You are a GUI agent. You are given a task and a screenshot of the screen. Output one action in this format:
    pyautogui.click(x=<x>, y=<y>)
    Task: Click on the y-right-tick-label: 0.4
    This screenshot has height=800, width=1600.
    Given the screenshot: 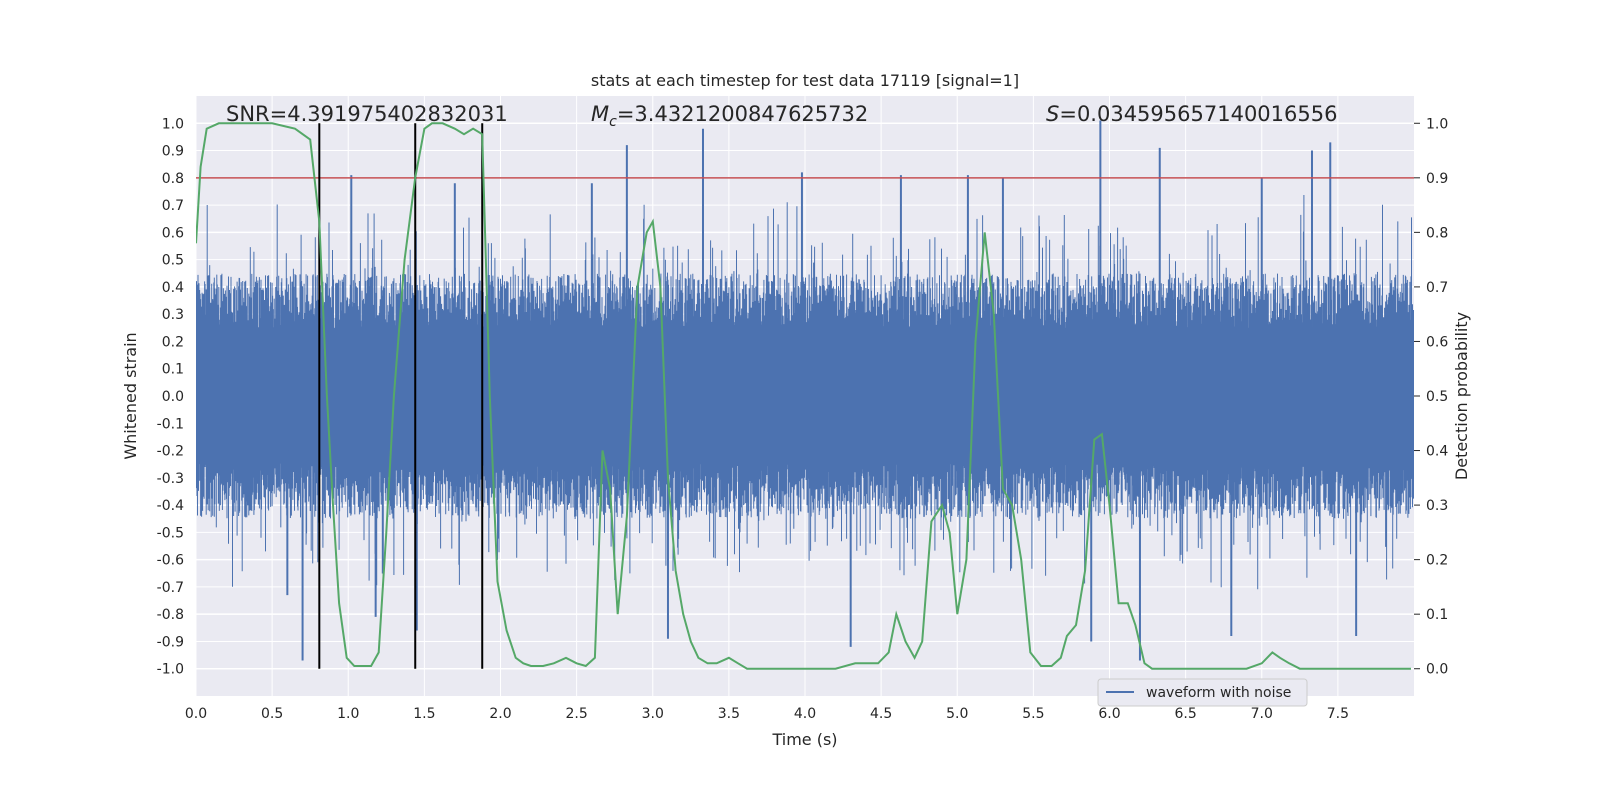 What is the action you would take?
    pyautogui.click(x=1437, y=452)
    